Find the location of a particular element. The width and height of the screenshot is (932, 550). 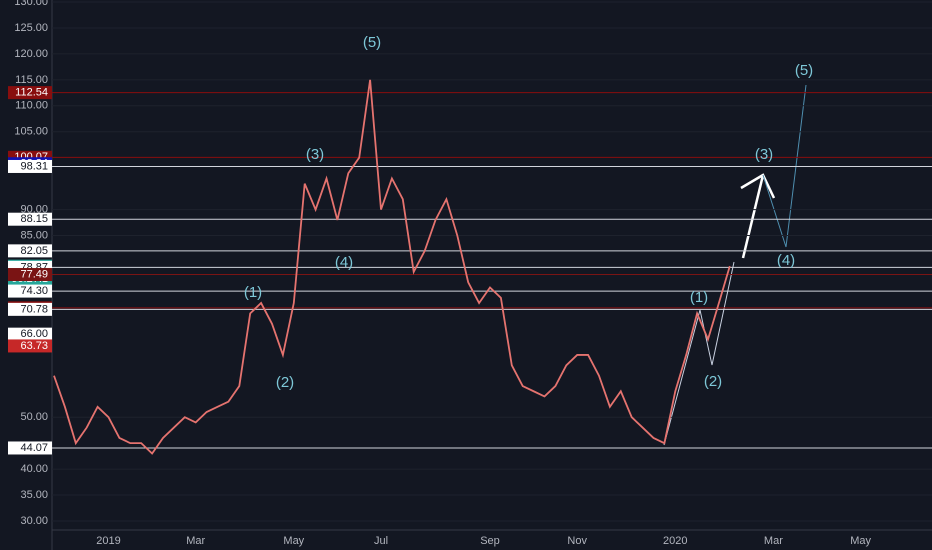

y-tick-label: 85.00 is located at coordinates (34, 235).